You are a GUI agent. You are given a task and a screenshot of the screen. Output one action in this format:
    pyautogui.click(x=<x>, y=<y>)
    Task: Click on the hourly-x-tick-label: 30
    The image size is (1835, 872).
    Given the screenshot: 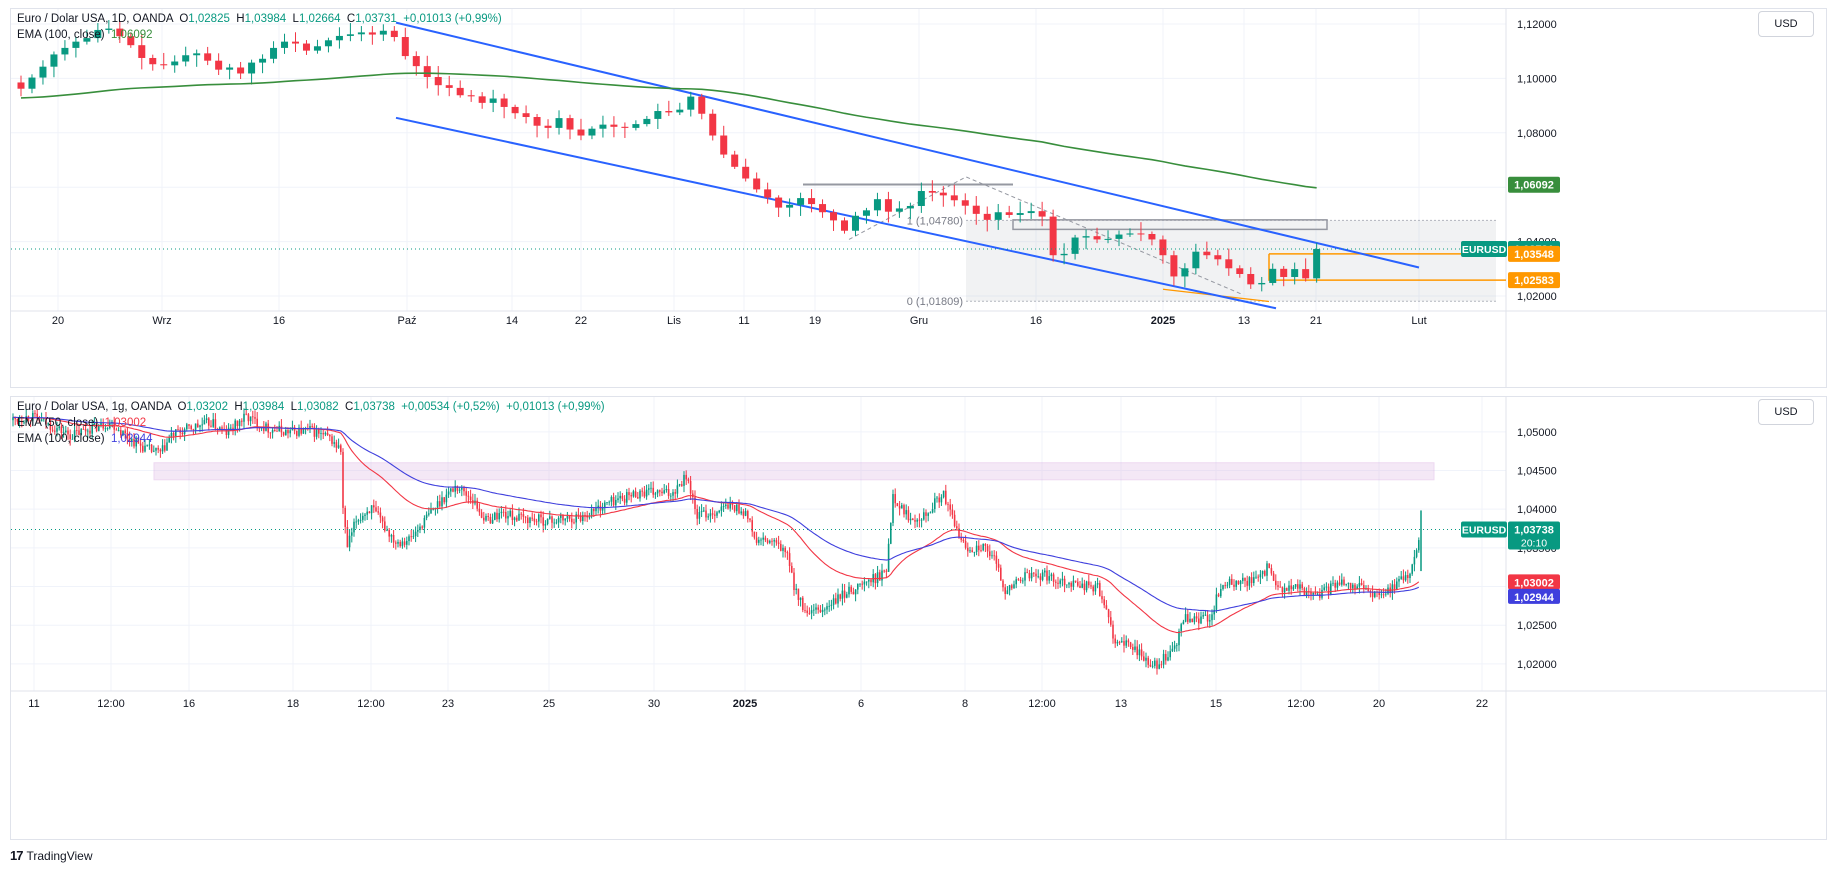 What is the action you would take?
    pyautogui.click(x=654, y=704)
    